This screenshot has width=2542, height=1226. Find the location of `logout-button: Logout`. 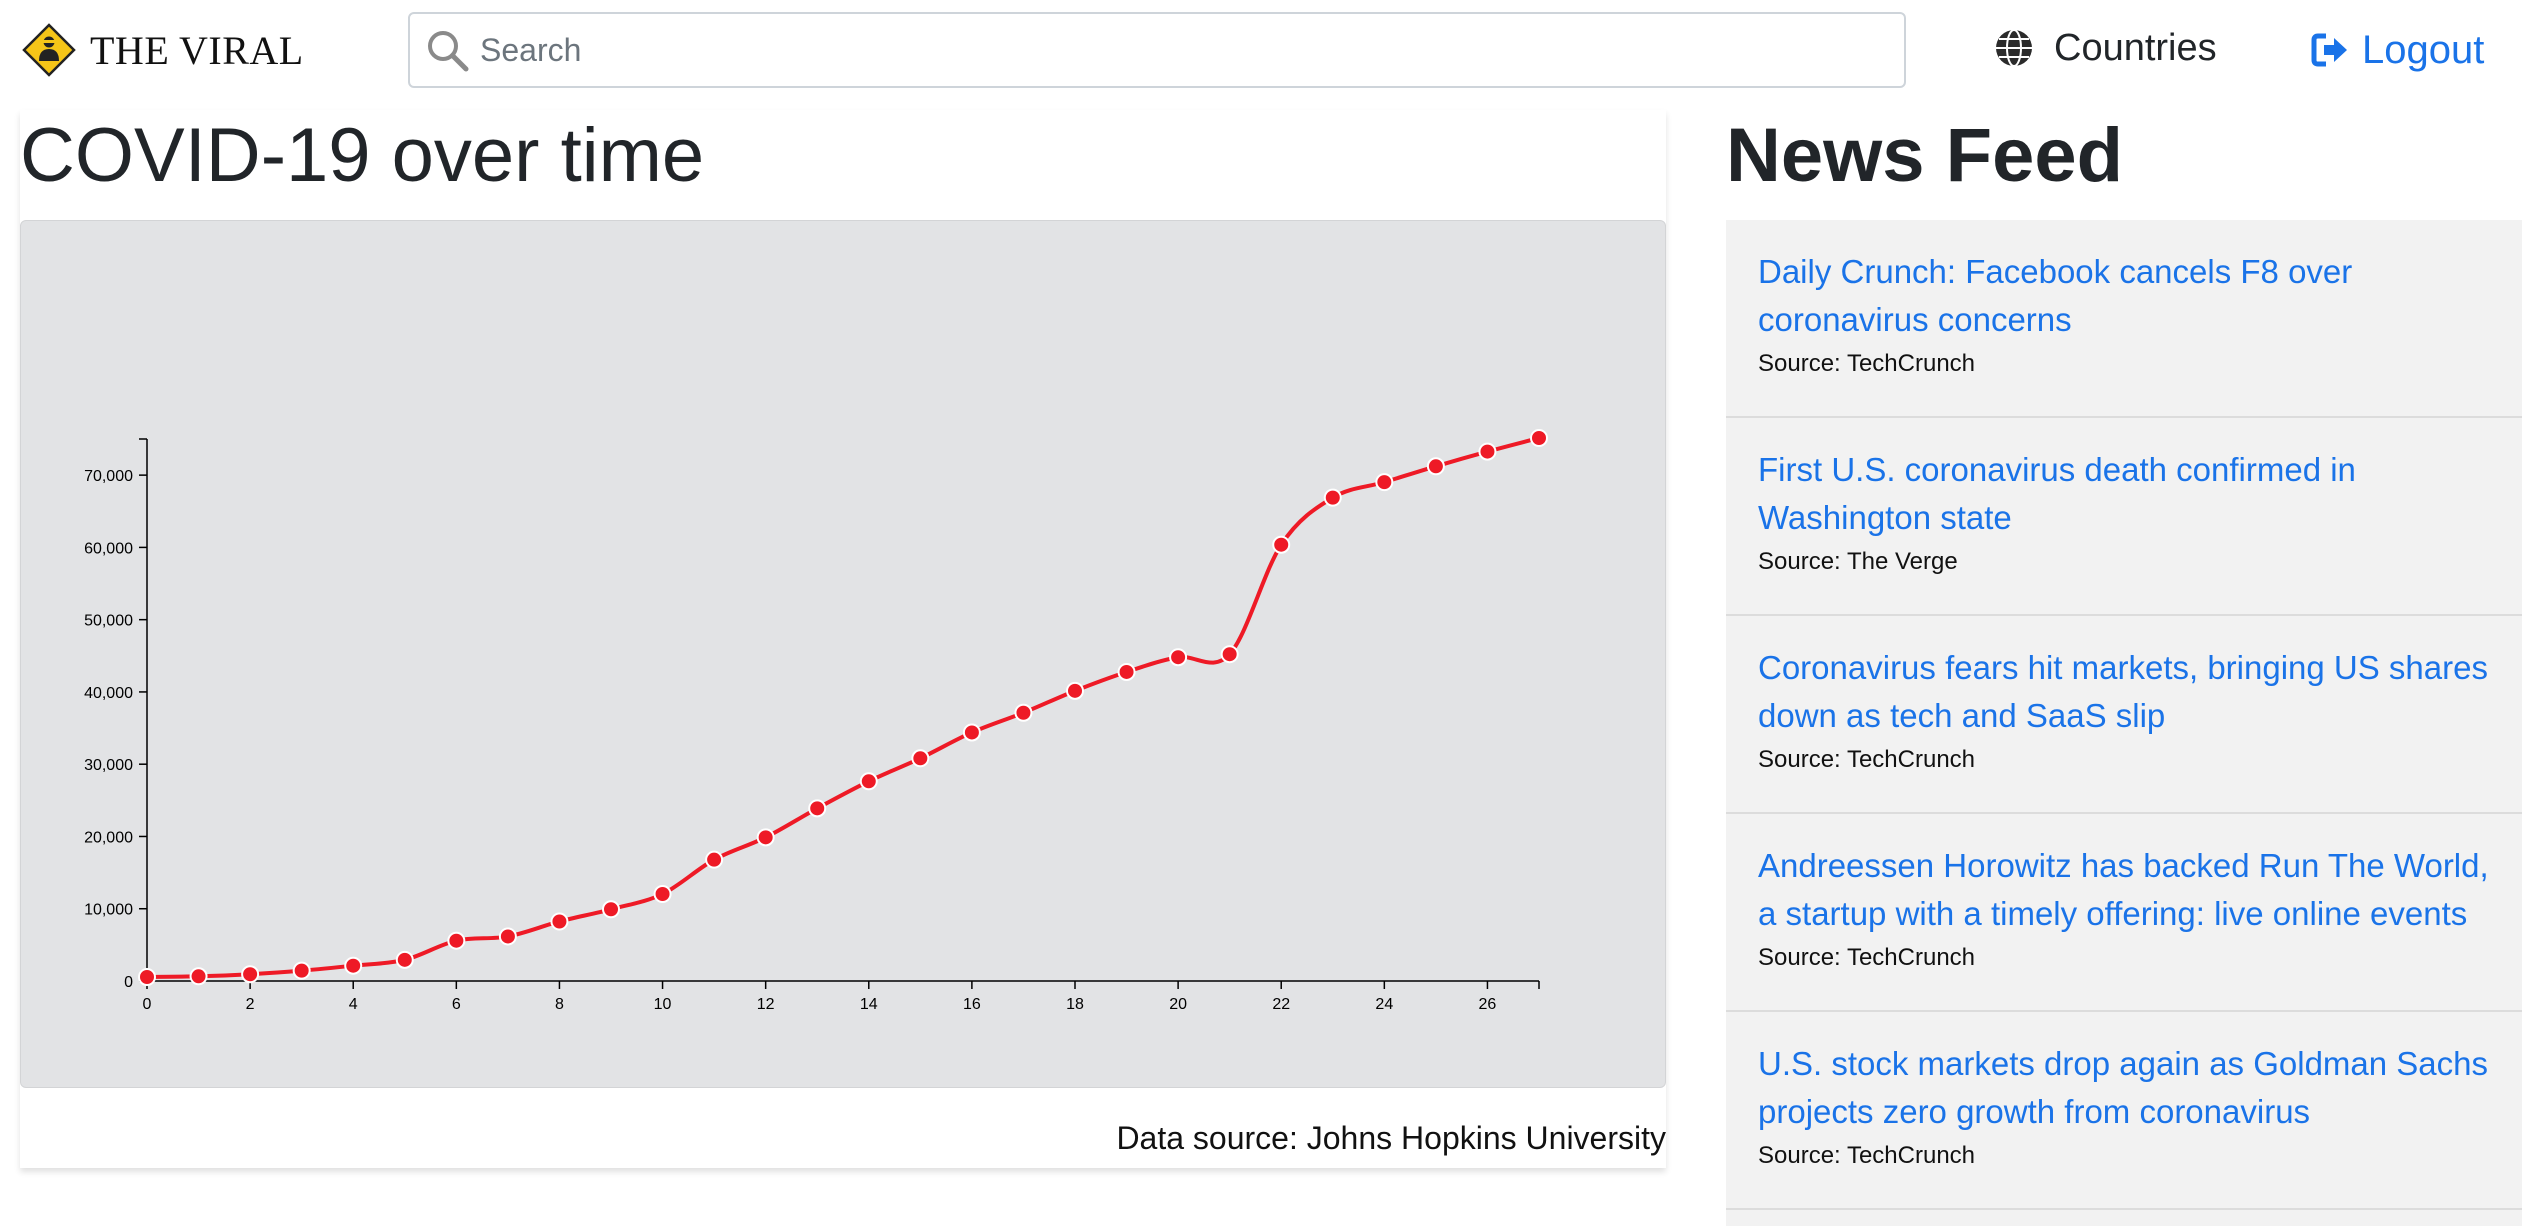

logout-button: Logout is located at coordinates (2397, 50).